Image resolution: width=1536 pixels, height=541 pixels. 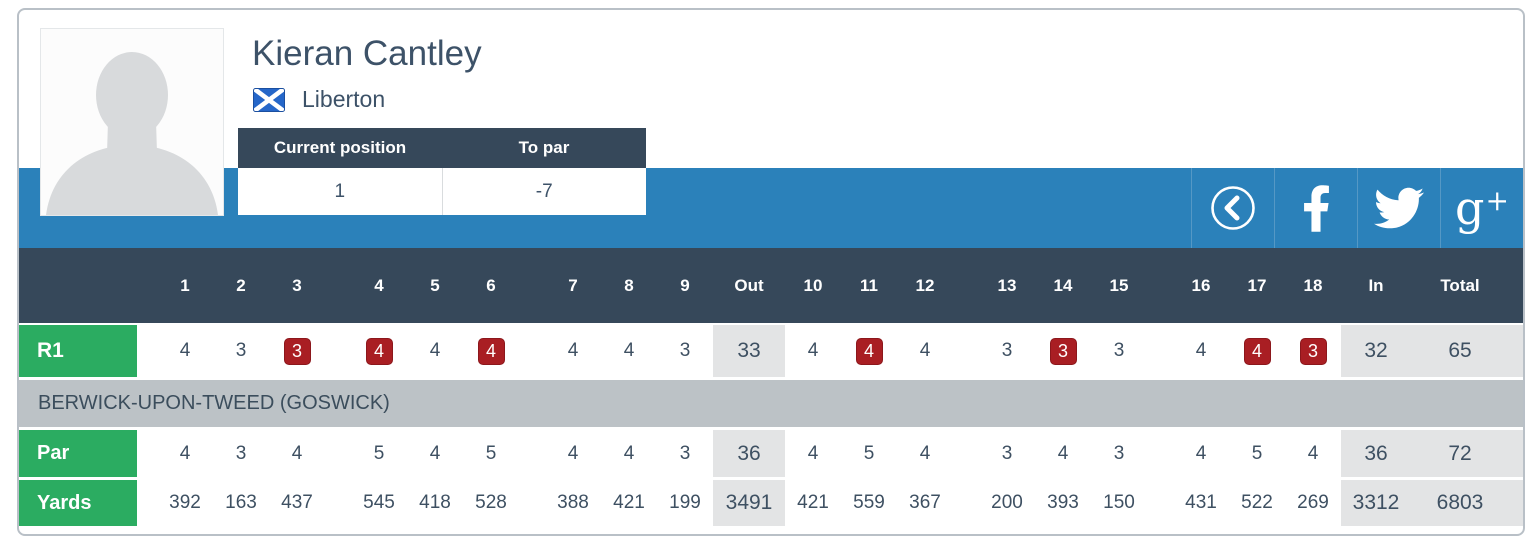 What do you see at coordinates (869, 286) in the screenshot?
I see `hole-header: 11` at bounding box center [869, 286].